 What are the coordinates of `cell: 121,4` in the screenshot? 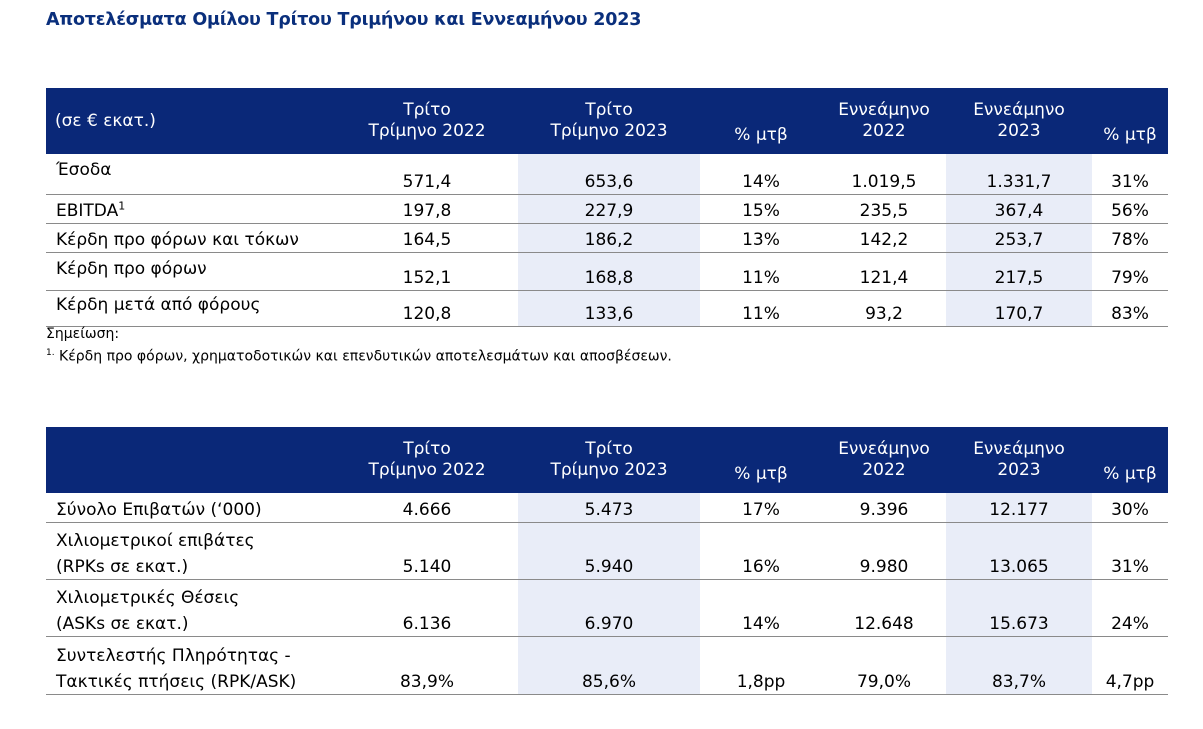 It's located at (884, 271).